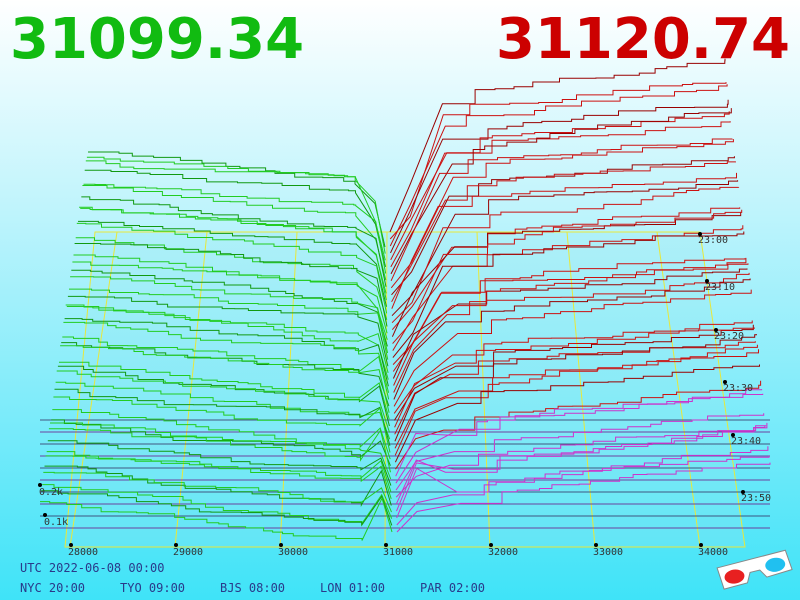 Image resolution: width=800 pixels, height=600 pixels. I want to click on zone-time: NYC 20:00, so click(52, 588).